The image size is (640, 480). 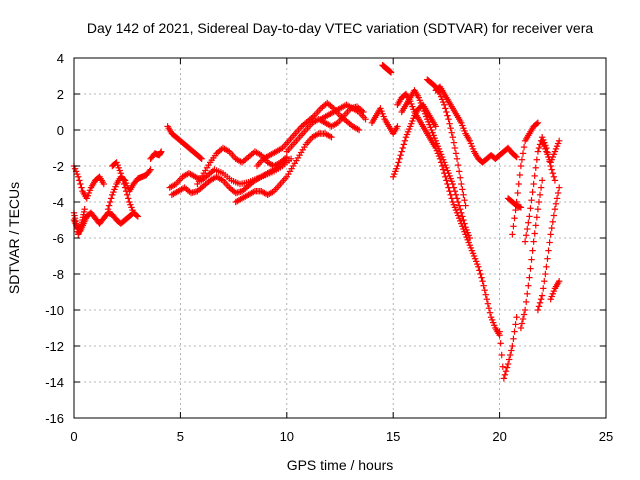 What do you see at coordinates (14, 238) in the screenshot?
I see `y-axis-label: SDTVAR / TECUs` at bounding box center [14, 238].